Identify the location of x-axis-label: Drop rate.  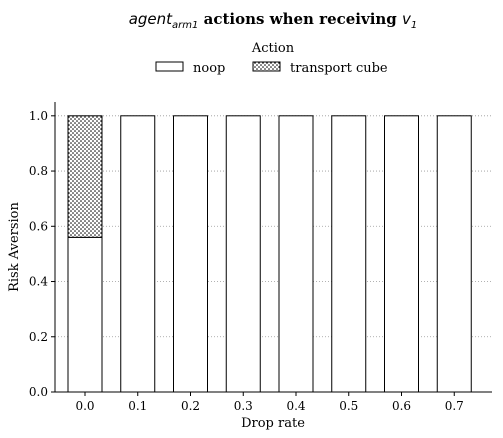
(273, 423).